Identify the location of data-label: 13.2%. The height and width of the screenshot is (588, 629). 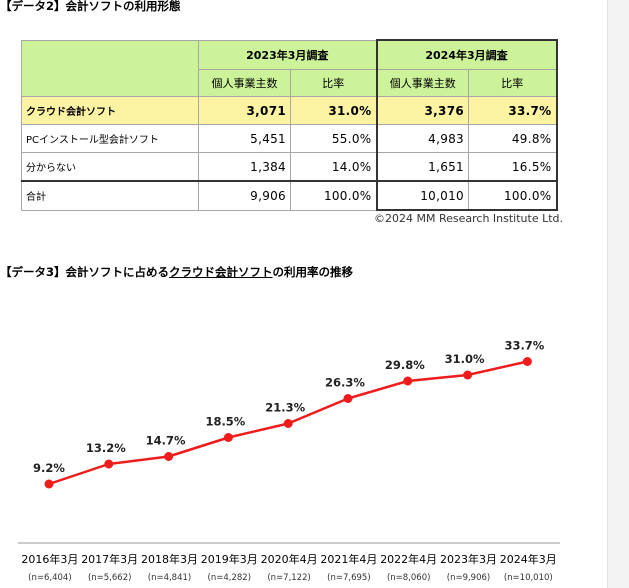
(106, 448).